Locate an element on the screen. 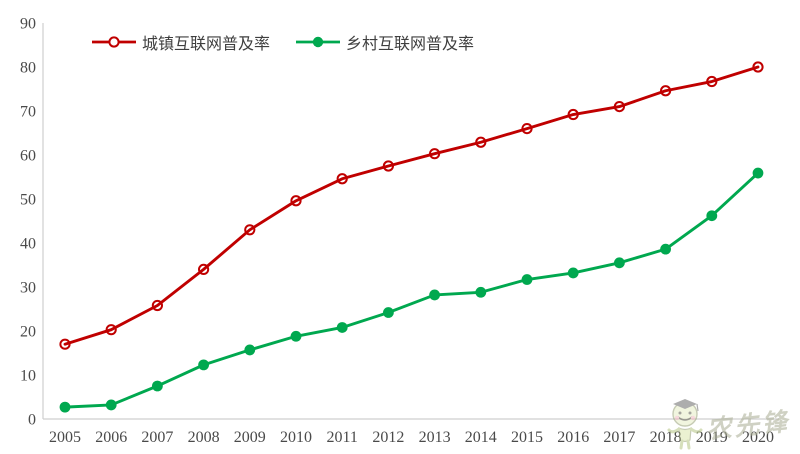 The image size is (800, 454). x-tick-label: 2019 is located at coordinates (712, 437).